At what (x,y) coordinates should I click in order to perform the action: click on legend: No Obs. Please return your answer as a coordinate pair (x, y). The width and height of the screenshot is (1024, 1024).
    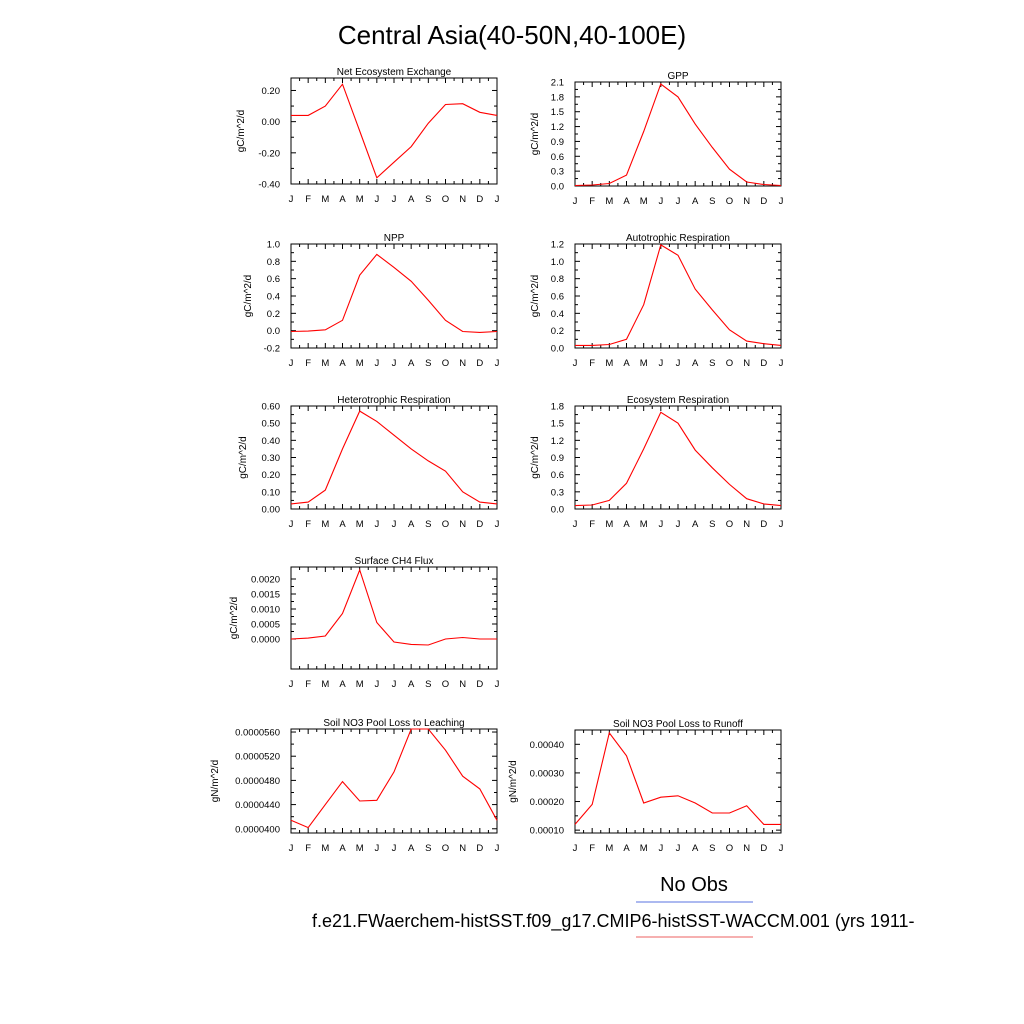
    Looking at the image, I should click on (694, 906).